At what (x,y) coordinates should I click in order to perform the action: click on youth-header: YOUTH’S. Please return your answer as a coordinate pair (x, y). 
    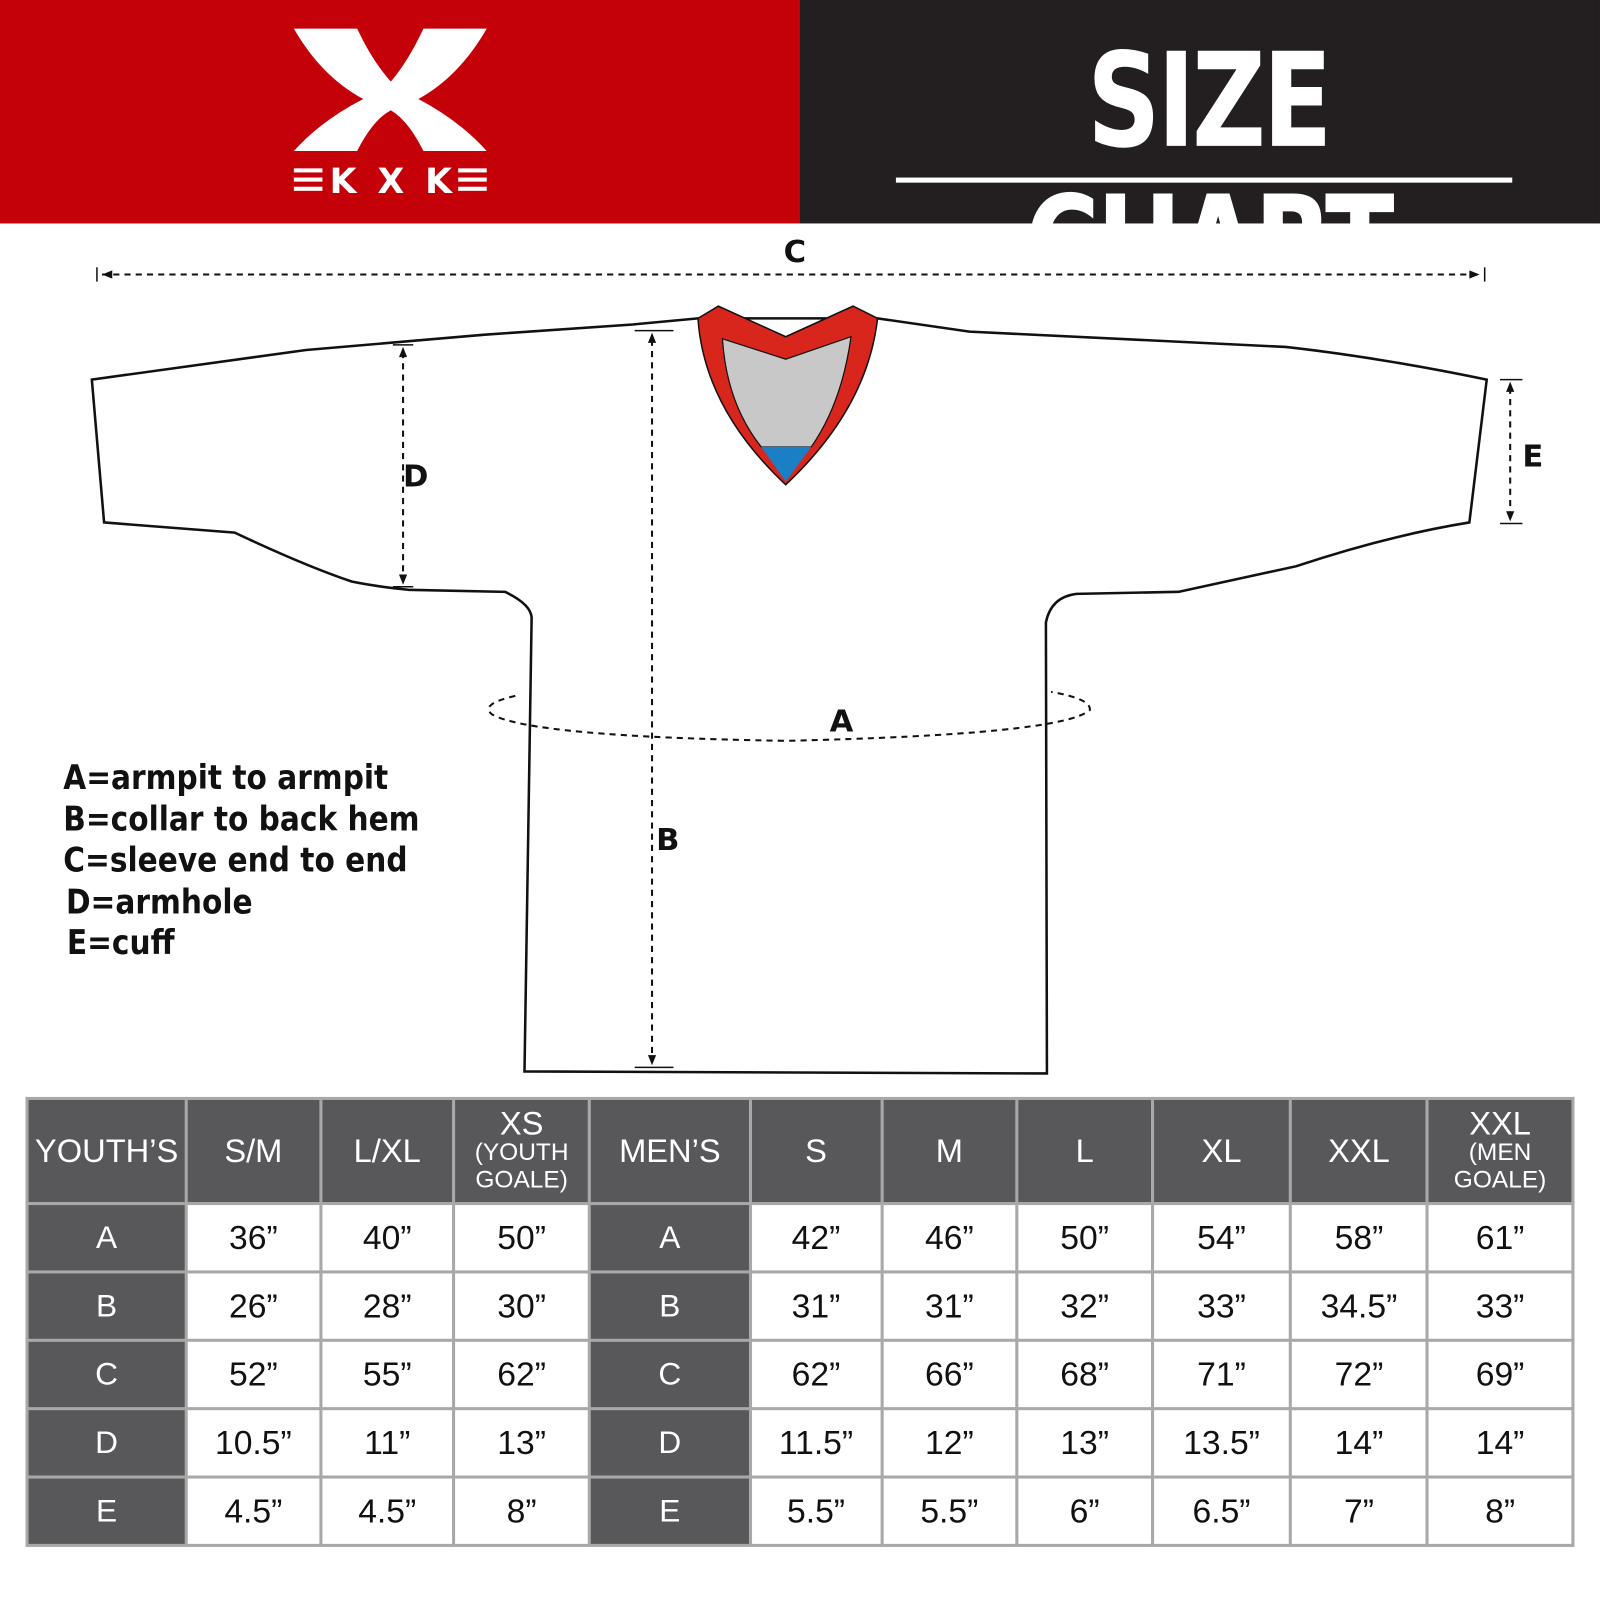
    Looking at the image, I should click on (106, 1151).